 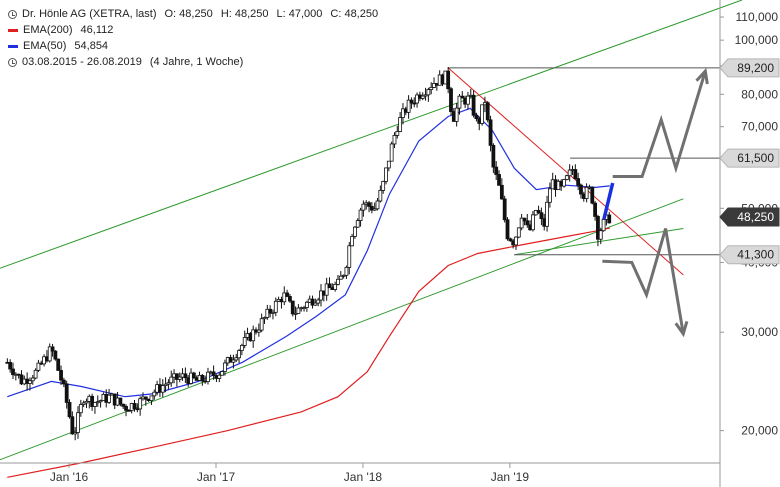 I want to click on ema200-value: 46,112, so click(x=97, y=30).